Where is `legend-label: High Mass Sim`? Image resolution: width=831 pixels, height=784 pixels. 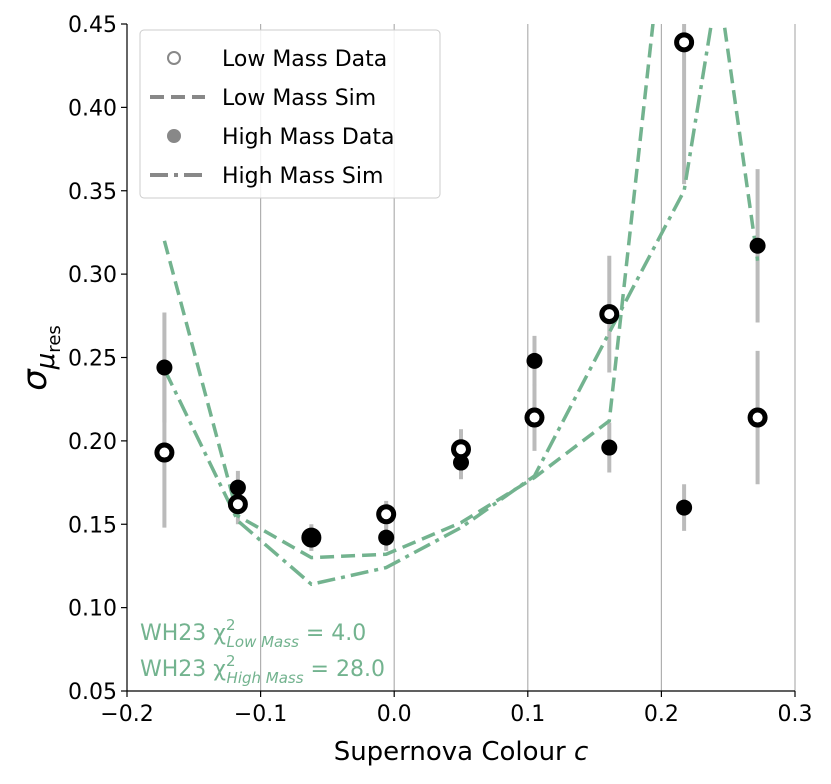 legend-label: High Mass Sim is located at coordinates (302, 176).